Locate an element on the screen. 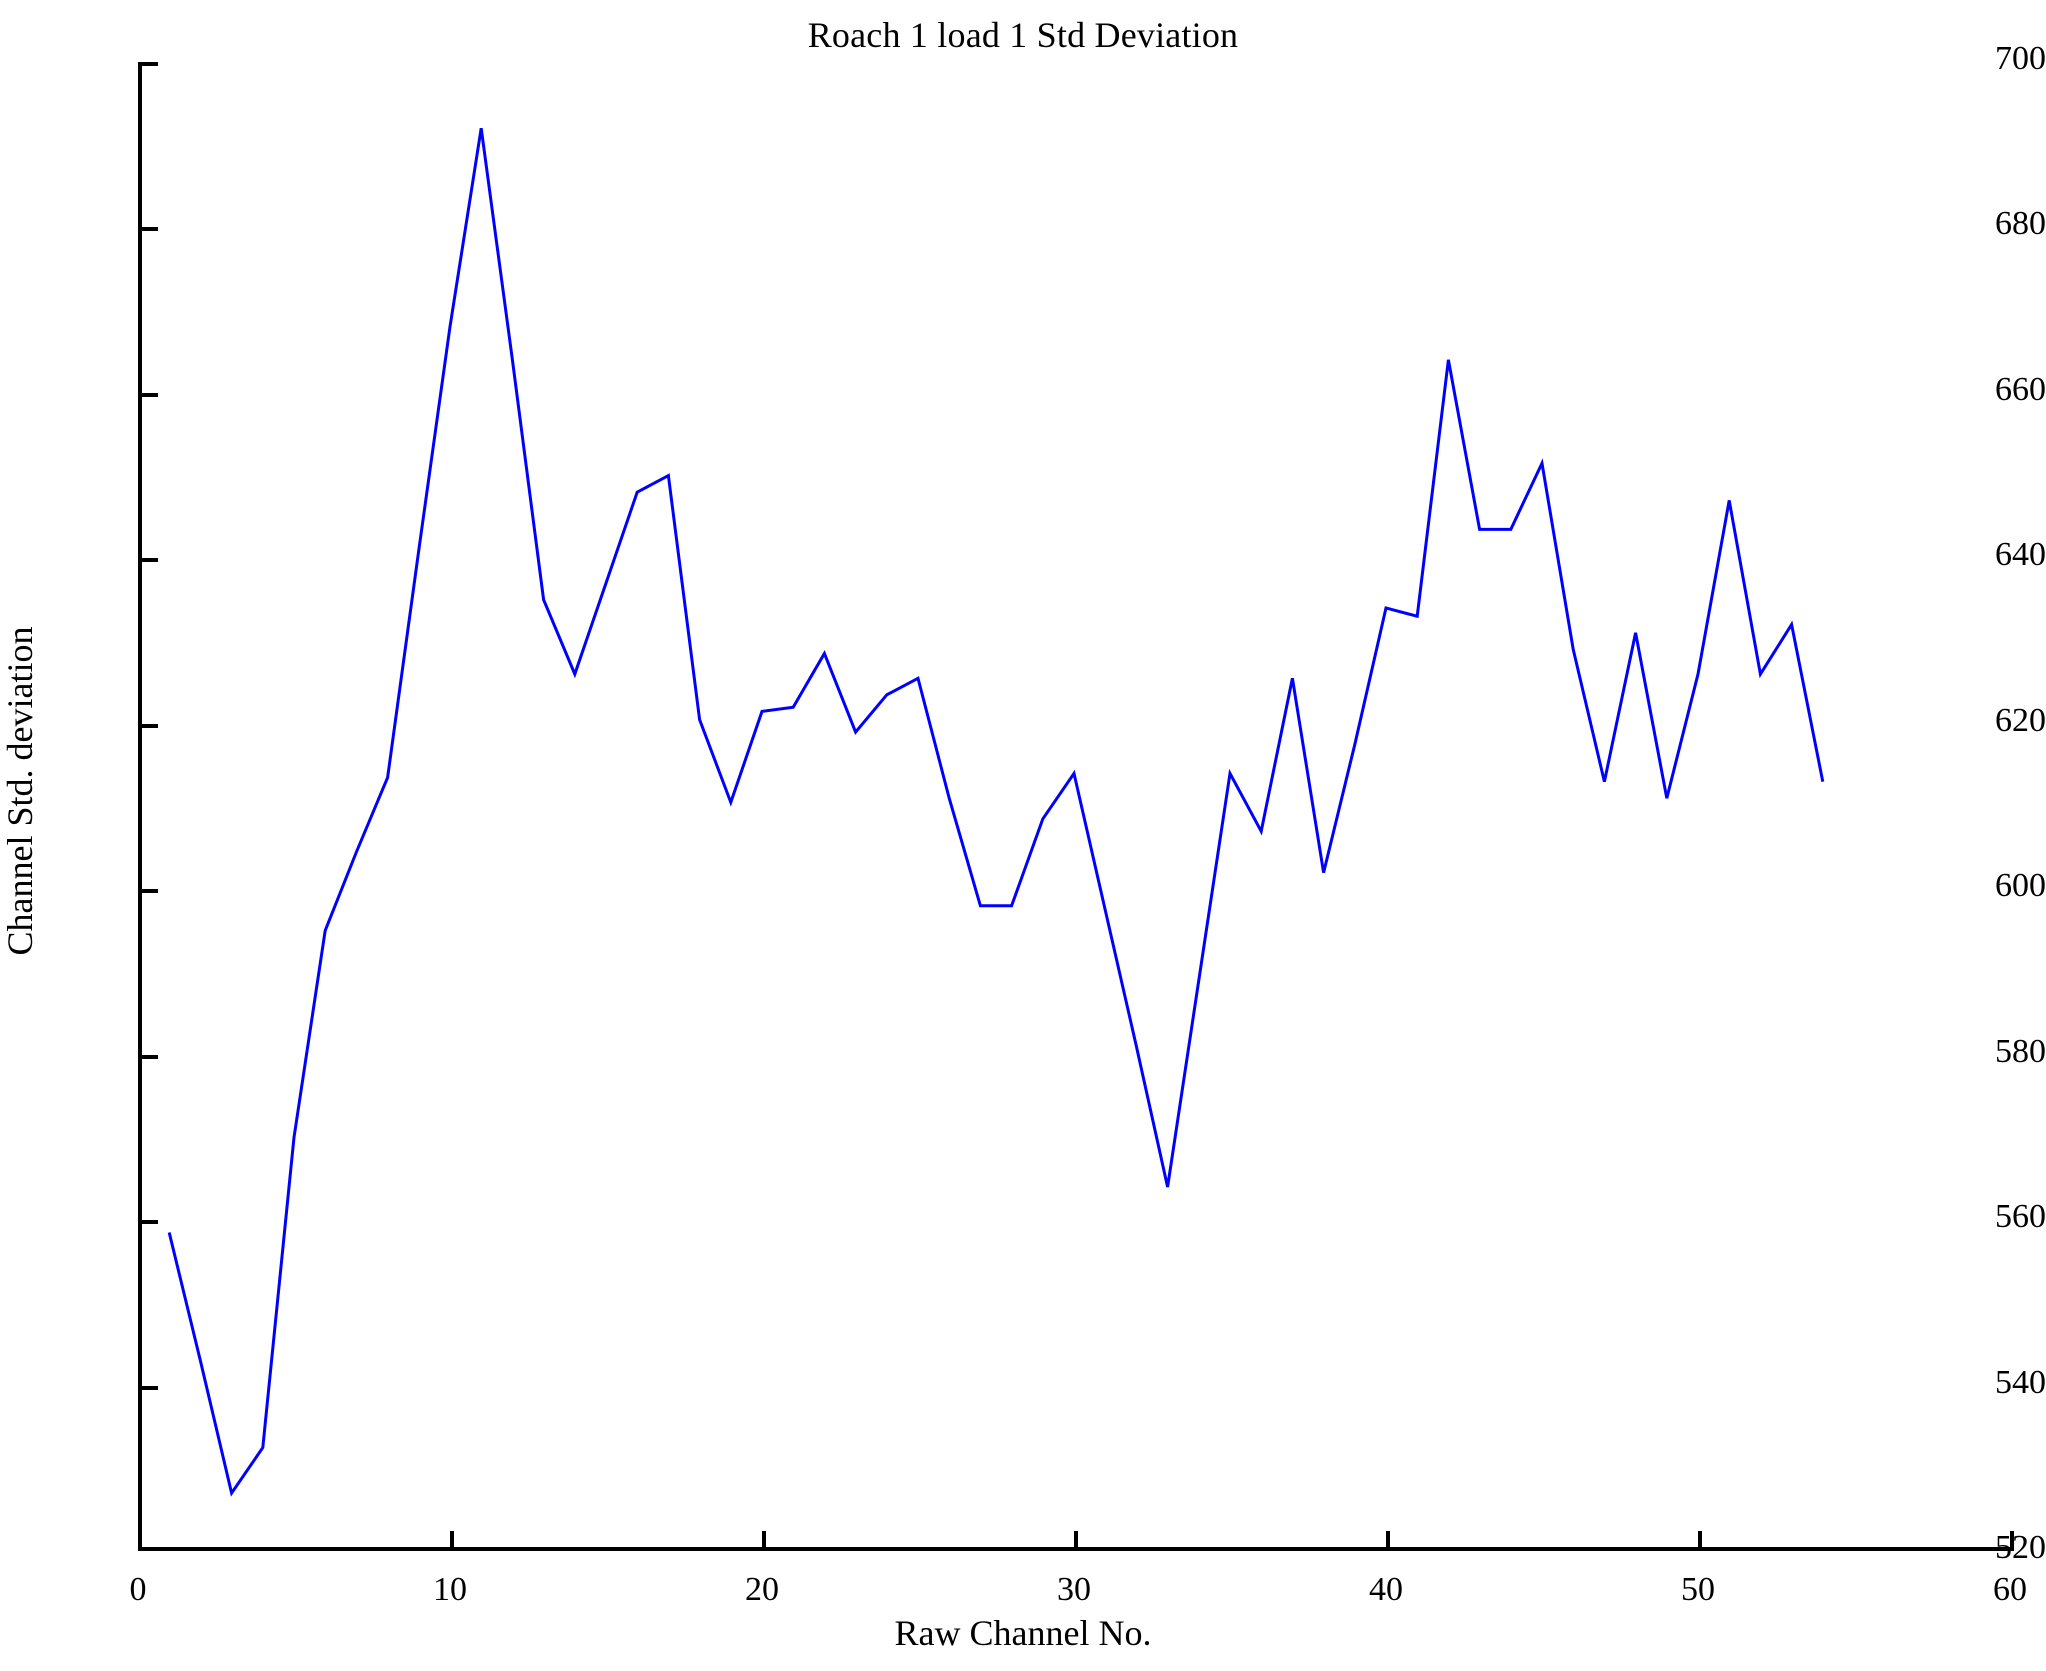 The image size is (2046, 1671). x-tick-label: 20 is located at coordinates (762, 1589).